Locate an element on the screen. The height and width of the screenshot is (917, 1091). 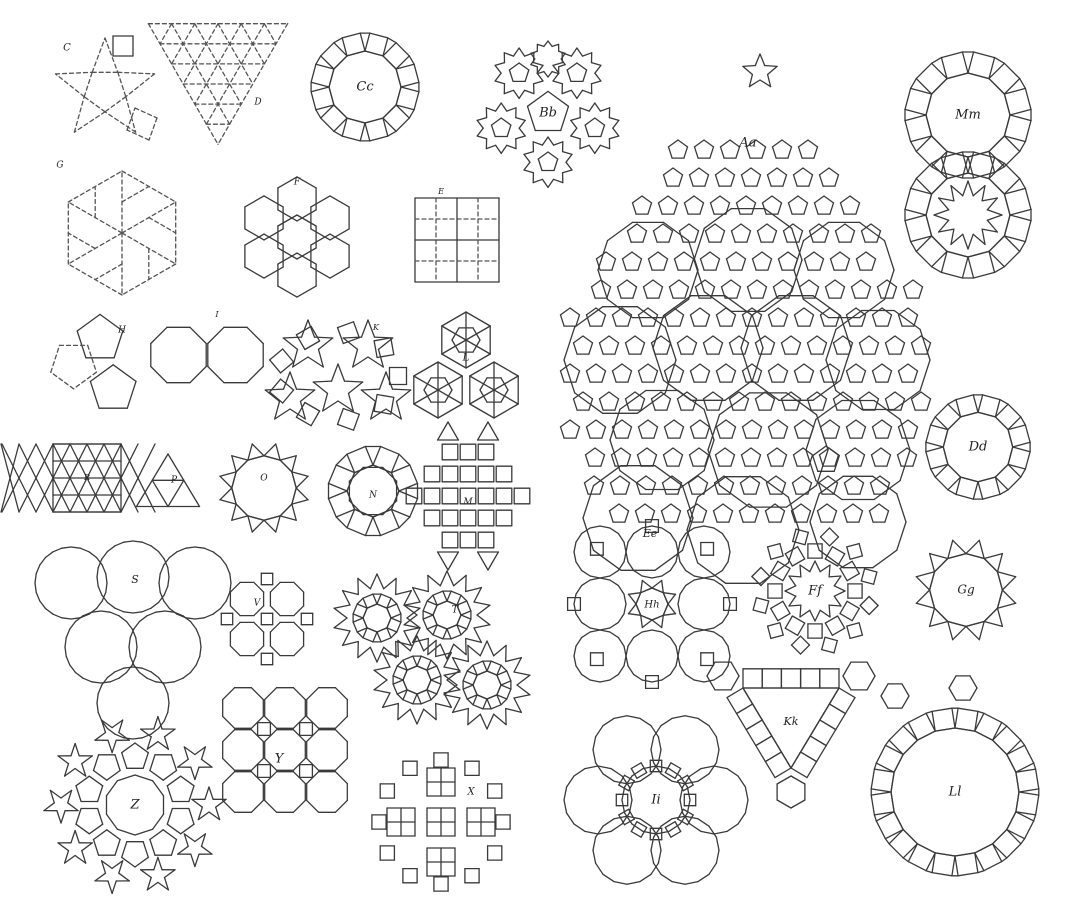
figure-s-drawing is located at coordinates (133, 640).